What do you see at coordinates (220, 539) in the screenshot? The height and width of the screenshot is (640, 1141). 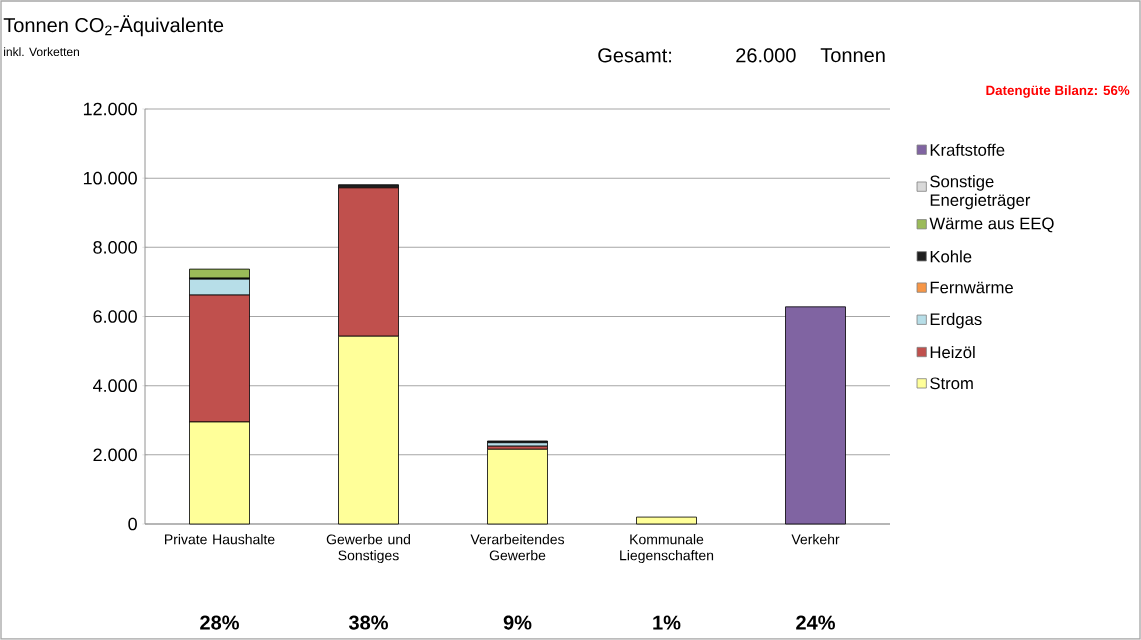 I see `x-tick-label: Private Haushalte` at bounding box center [220, 539].